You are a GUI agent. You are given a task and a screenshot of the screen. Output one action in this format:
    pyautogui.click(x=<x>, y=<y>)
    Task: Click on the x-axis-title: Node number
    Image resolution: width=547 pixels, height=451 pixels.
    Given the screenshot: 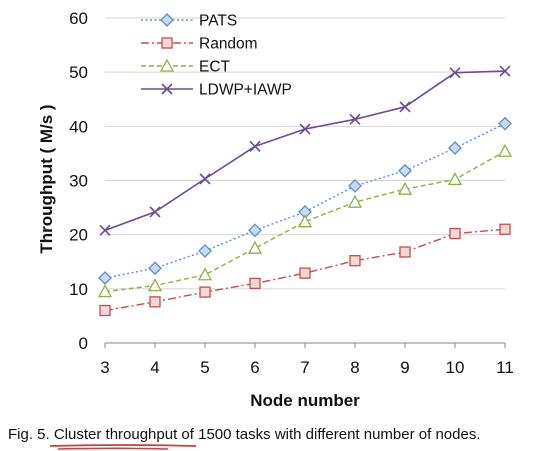 What is the action you would take?
    pyautogui.click(x=305, y=400)
    